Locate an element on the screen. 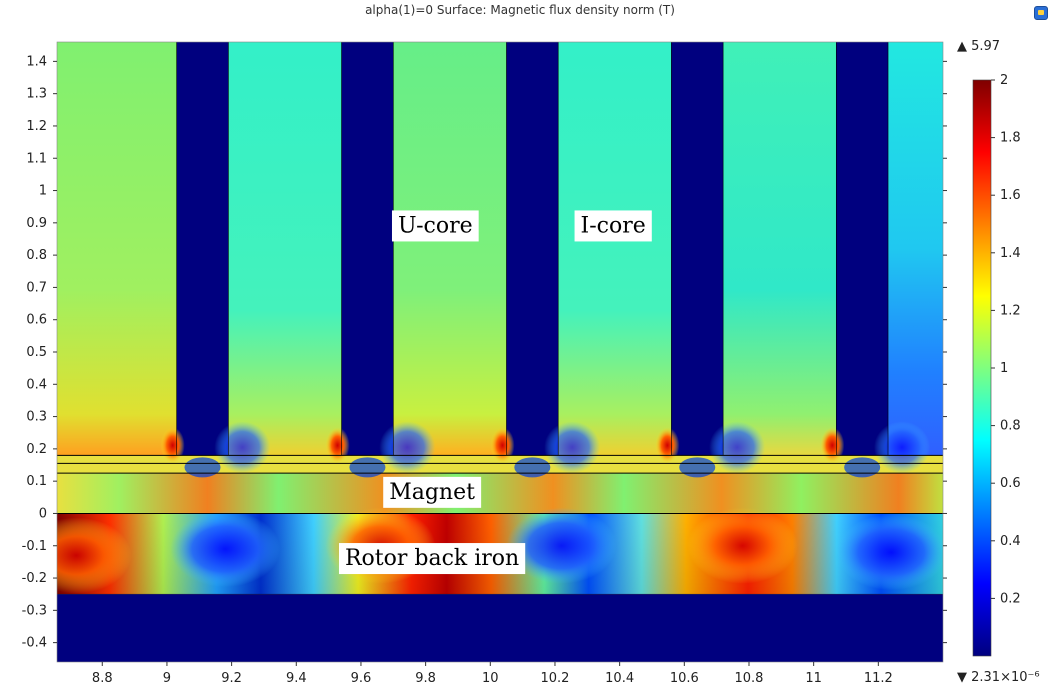  colorbar-tick-label: 0.6 is located at coordinates (1010, 483).